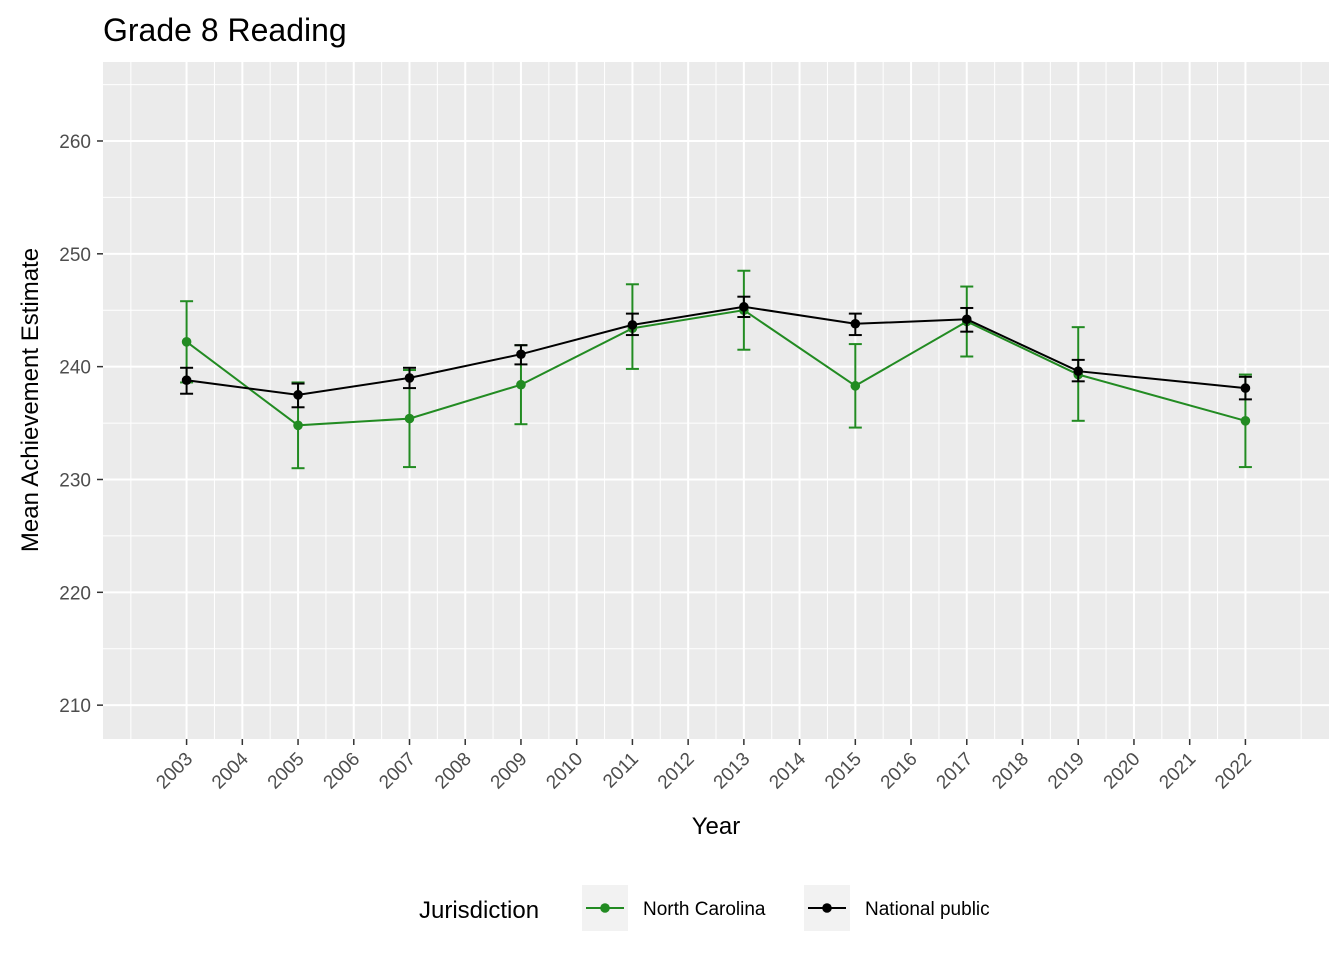  What do you see at coordinates (30, 400) in the screenshot?
I see `y-axis-title: Mean Achievement Estimate` at bounding box center [30, 400].